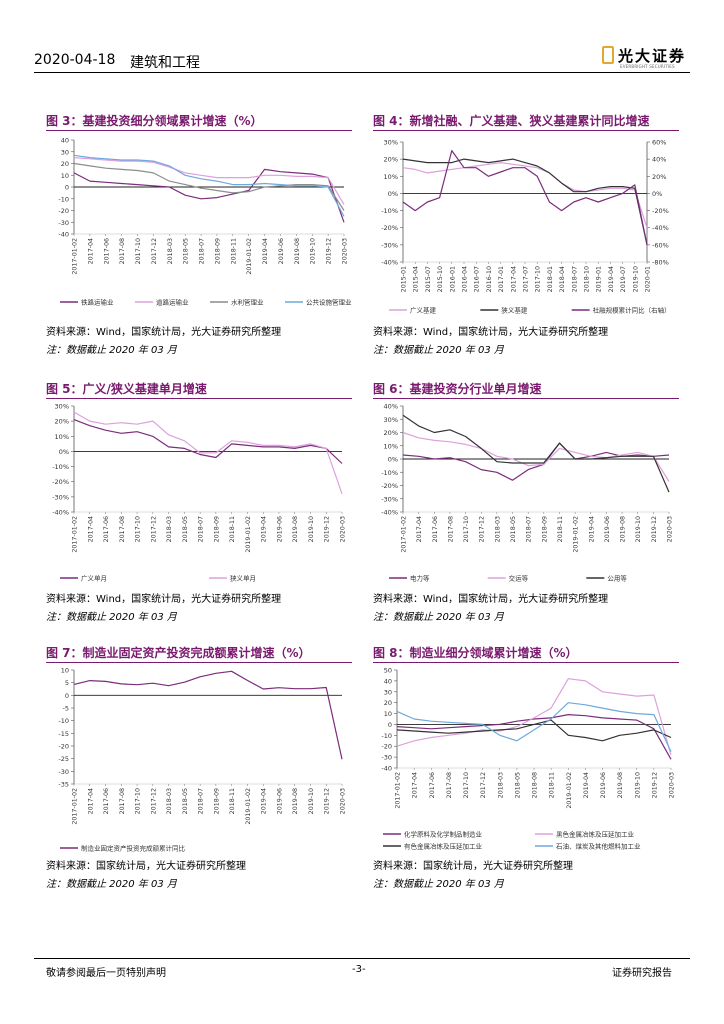  Describe the element at coordinates (647, 66) in the screenshot. I see `logo-subtext: EVERBRIGHT SECURITIES` at that location.